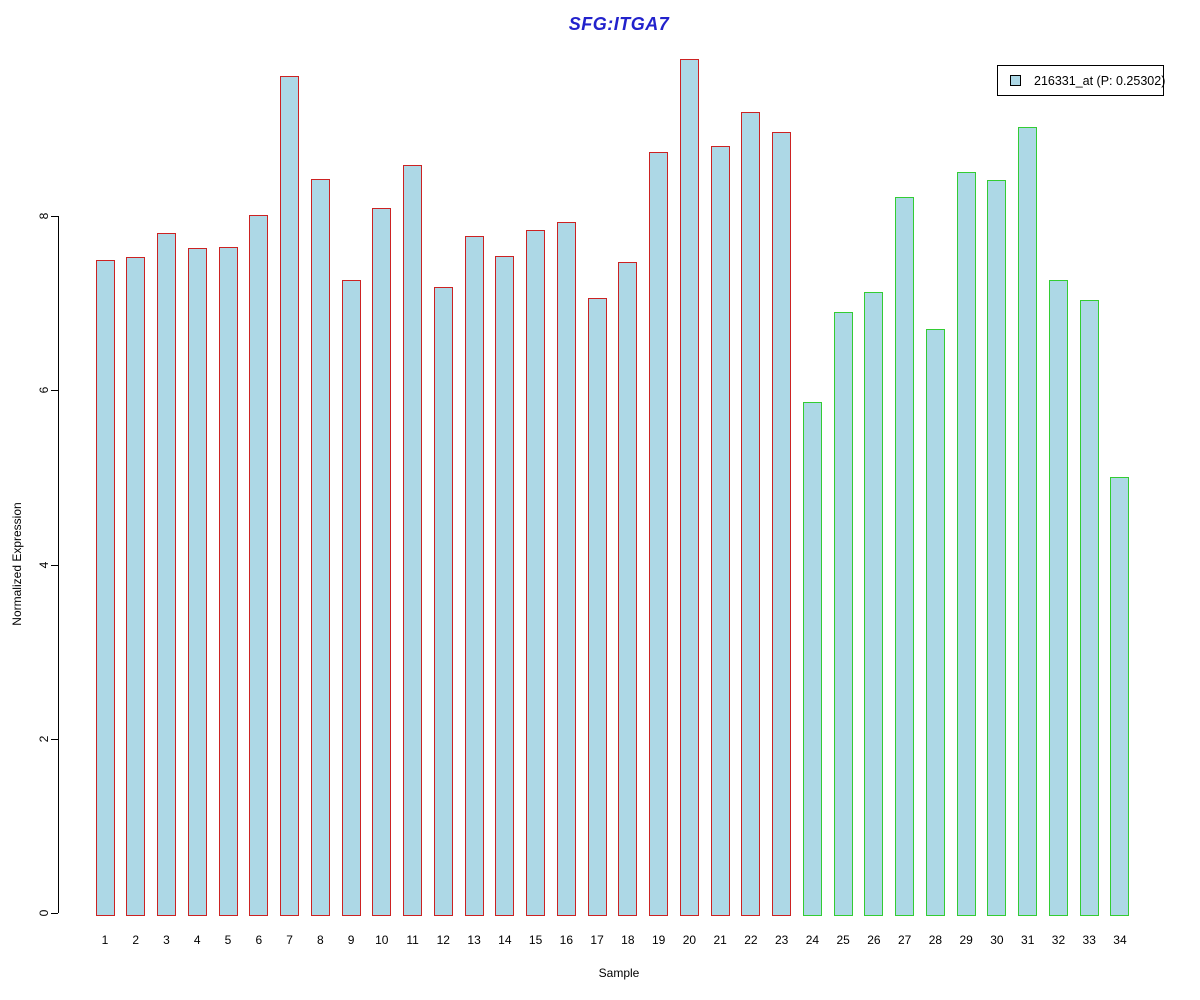 The height and width of the screenshot is (1000, 1200). I want to click on x-tick-label: 28, so click(935, 940).